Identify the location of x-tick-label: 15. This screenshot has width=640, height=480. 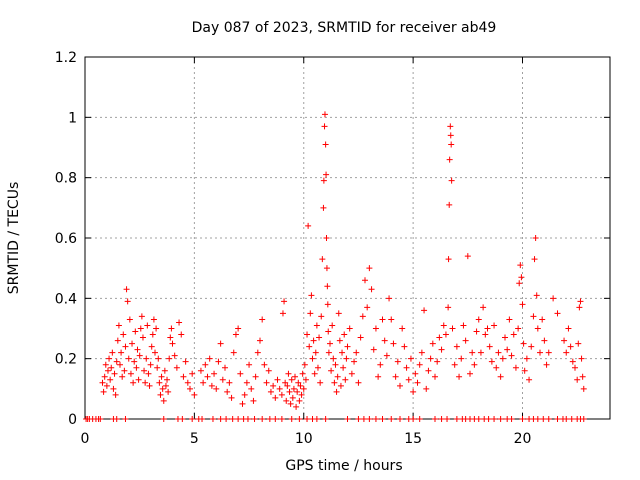
(413, 439).